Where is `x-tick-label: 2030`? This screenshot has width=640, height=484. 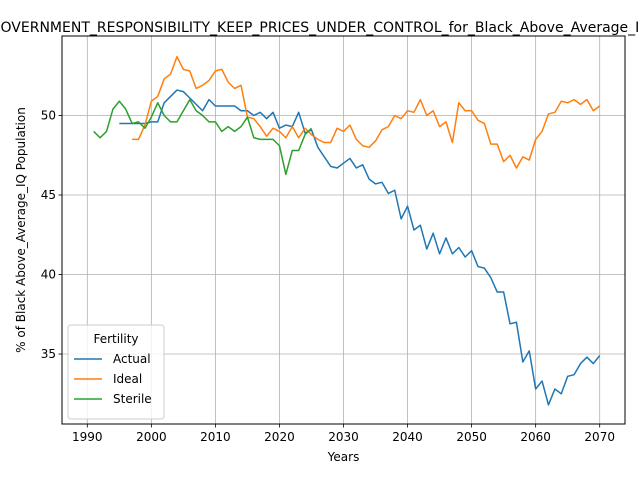 x-tick-label: 2030 is located at coordinates (343, 437).